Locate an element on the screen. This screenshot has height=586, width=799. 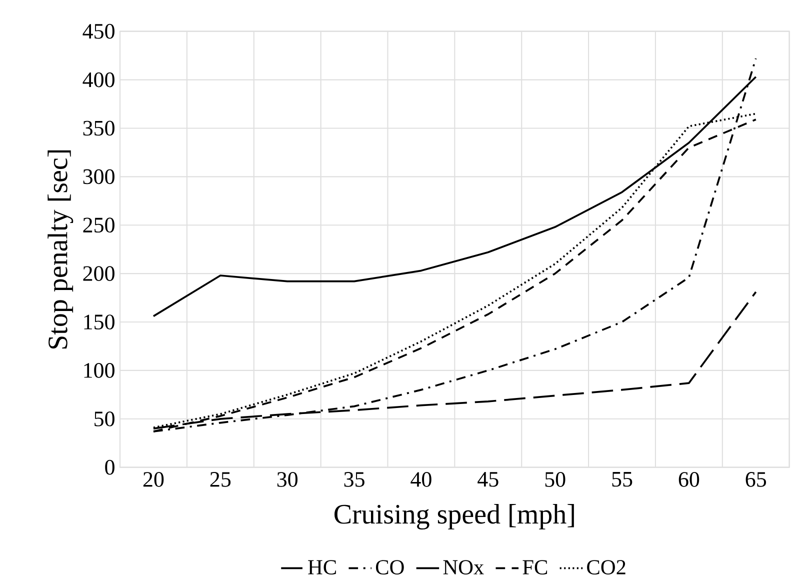
legend-label: NOx is located at coordinates (463, 567).